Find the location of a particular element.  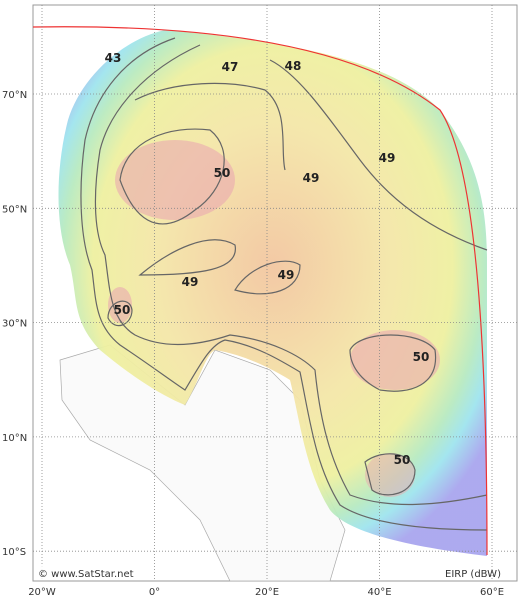

lon-label: 20°W is located at coordinates (42, 592).